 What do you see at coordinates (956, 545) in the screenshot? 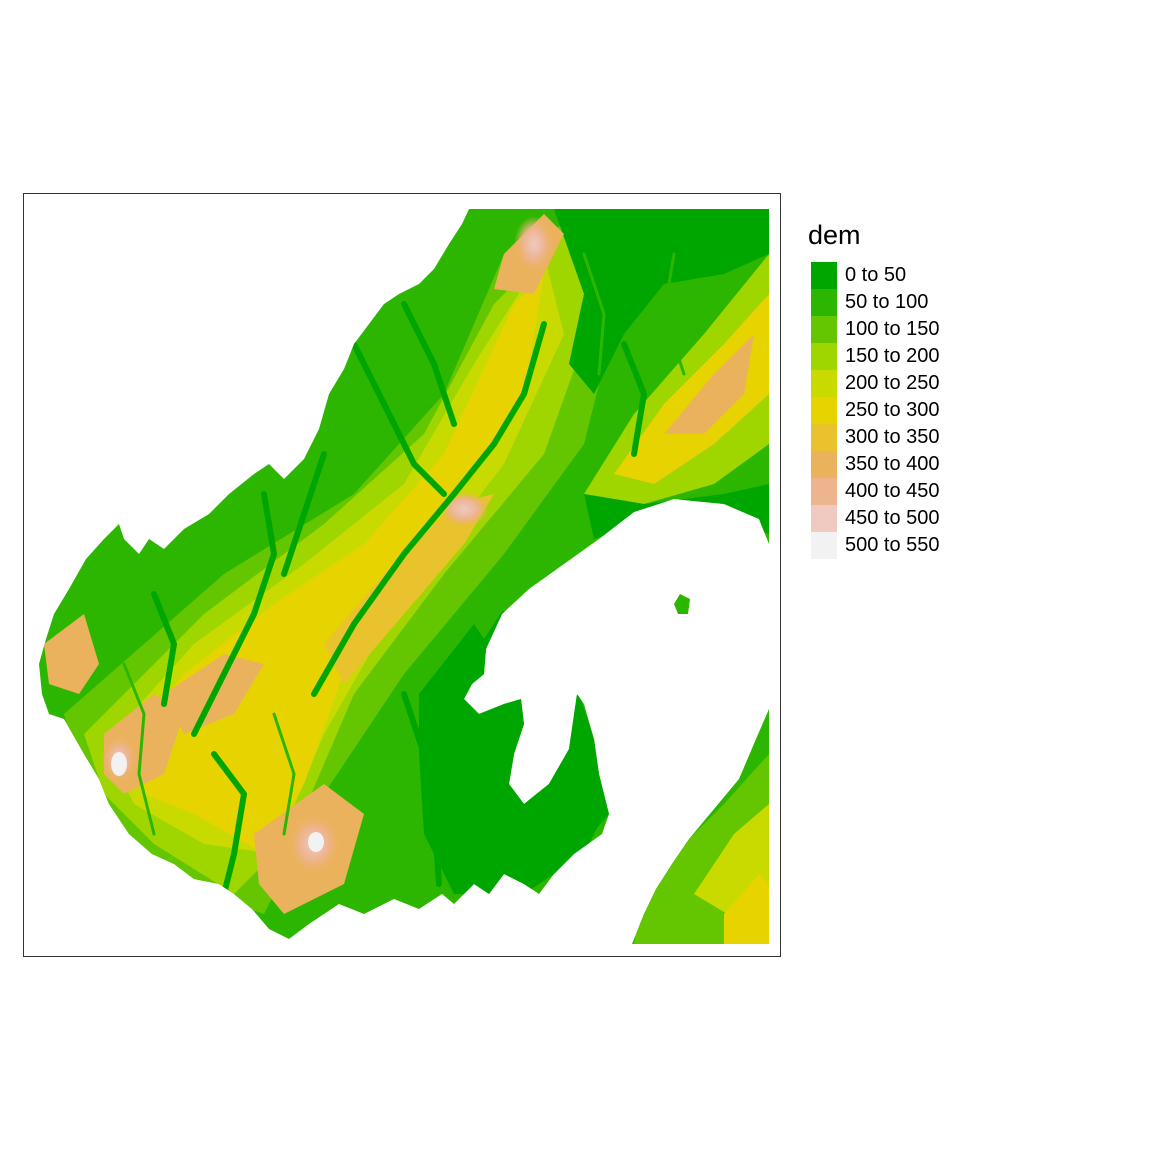
I see `legend-item: 500 to 550` at bounding box center [956, 545].